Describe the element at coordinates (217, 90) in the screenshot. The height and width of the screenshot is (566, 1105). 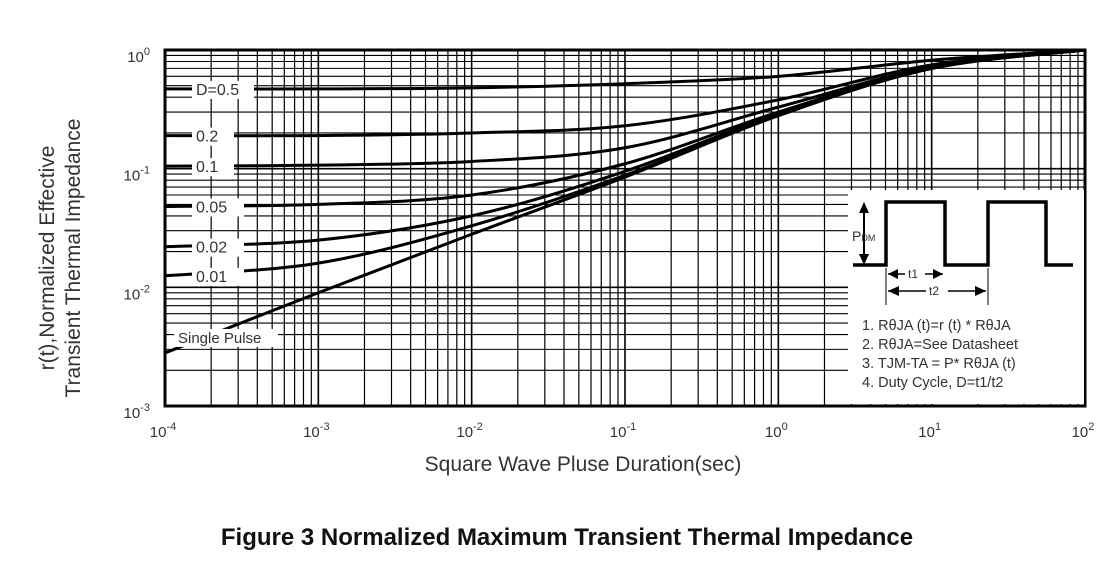
I see `series-label: D=0.5` at that location.